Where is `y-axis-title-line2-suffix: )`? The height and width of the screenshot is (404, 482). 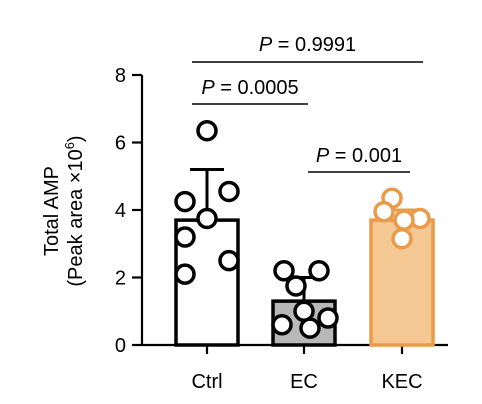
y-axis-title-line2-suffix: ) is located at coordinates (76, 138).